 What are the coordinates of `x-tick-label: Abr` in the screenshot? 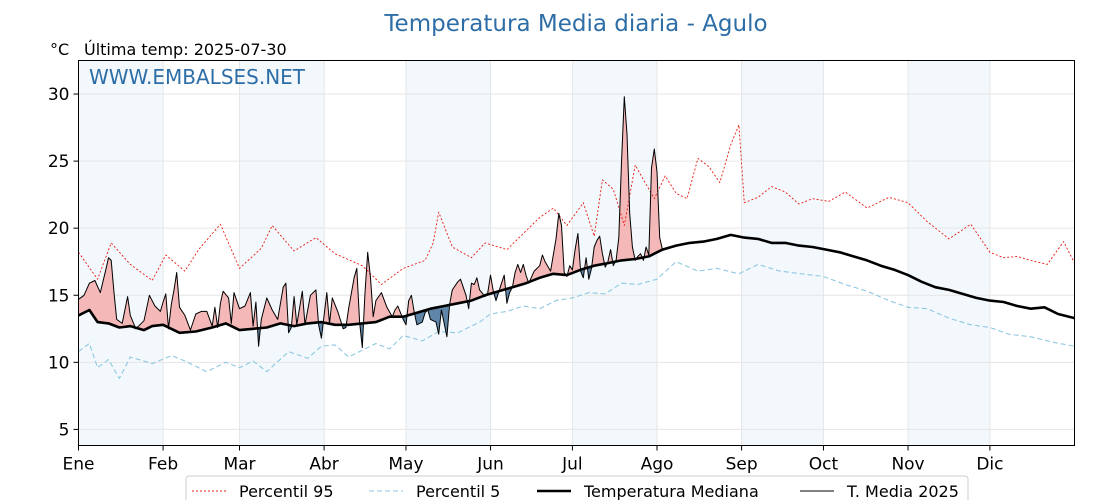 It's located at (323, 465).